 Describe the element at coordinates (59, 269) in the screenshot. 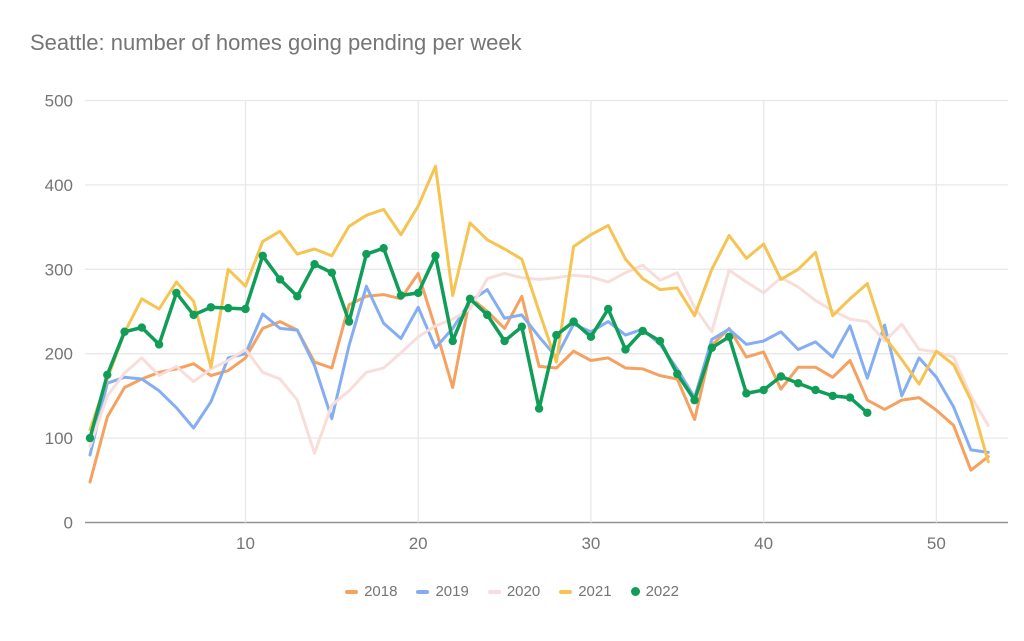

I see `y-axis-tick-label: 300` at that location.